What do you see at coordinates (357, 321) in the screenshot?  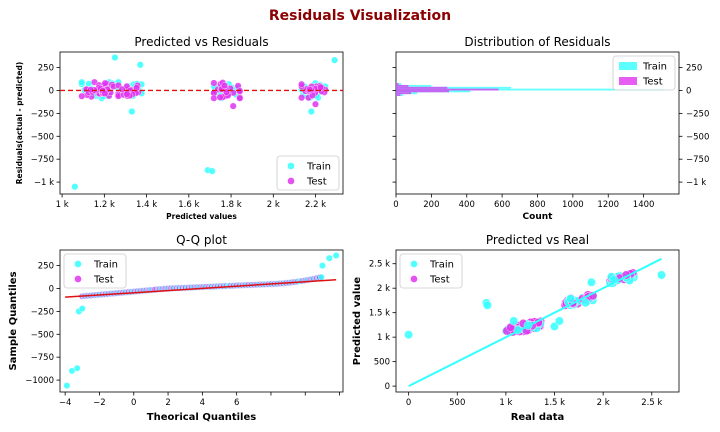 I see `y-axis-label: Predicted value` at bounding box center [357, 321].